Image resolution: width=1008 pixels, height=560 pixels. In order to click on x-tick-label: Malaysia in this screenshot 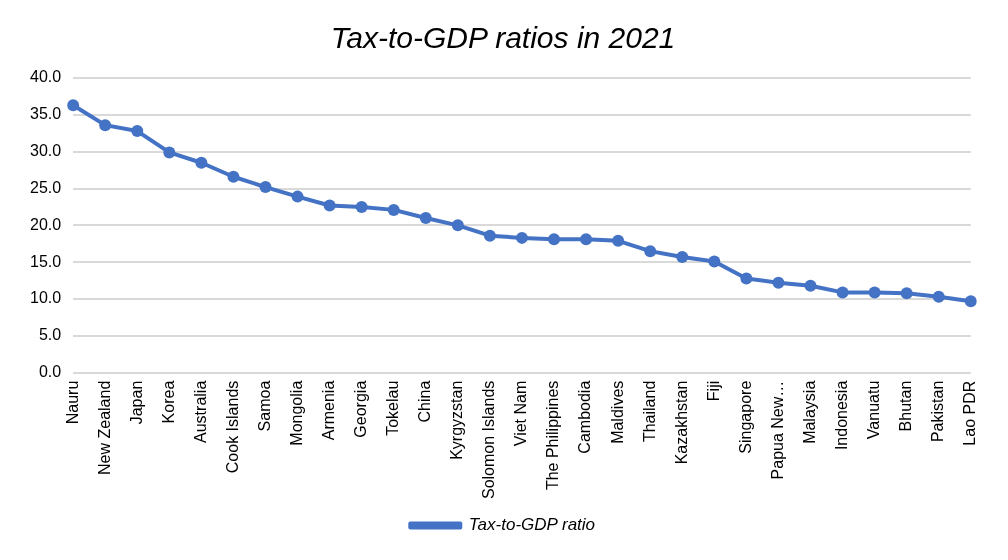, I will do `click(809, 412)`.